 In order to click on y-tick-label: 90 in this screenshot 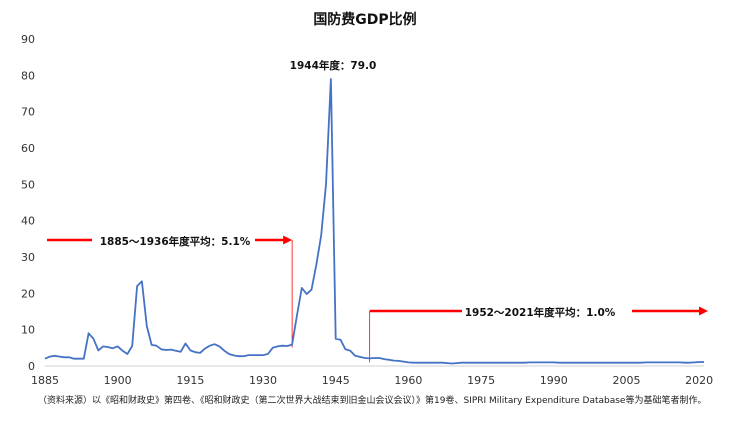, I will do `click(28, 39)`.